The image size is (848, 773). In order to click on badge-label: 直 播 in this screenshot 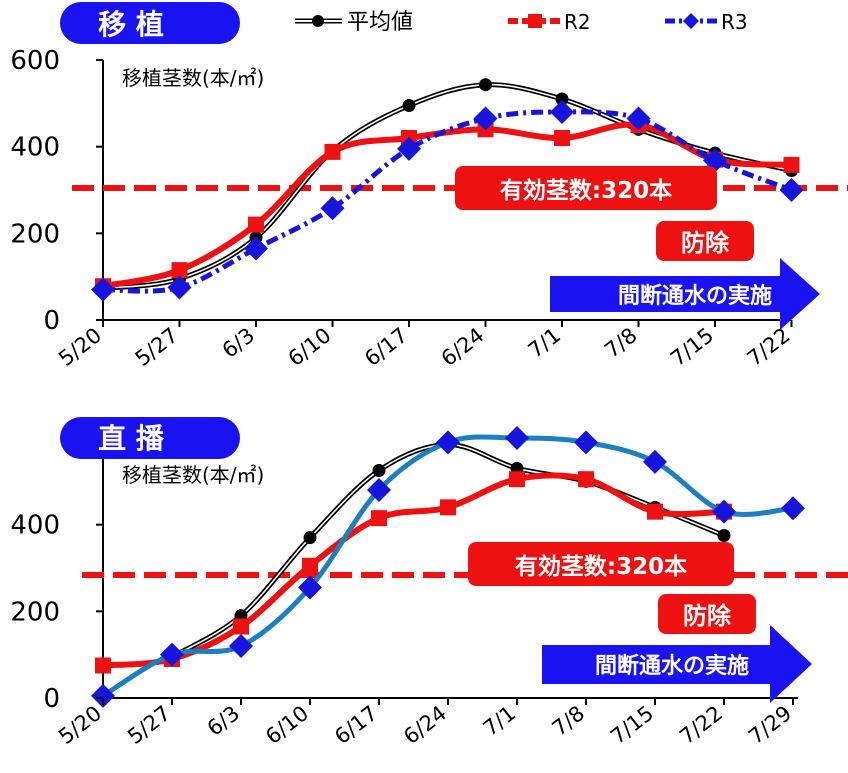, I will do `click(131, 438)`.